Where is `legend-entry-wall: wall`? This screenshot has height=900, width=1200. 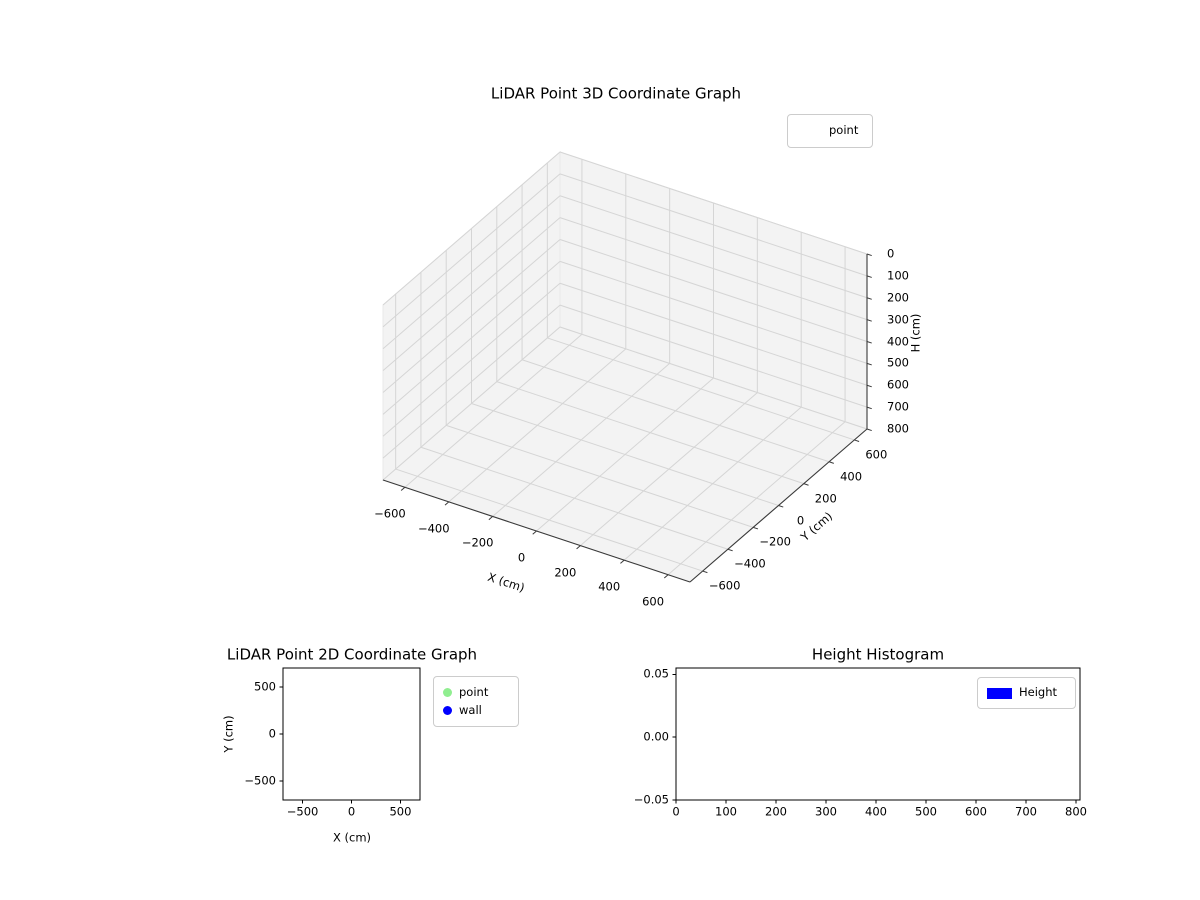
legend-entry-wall: wall is located at coordinates (476, 711).